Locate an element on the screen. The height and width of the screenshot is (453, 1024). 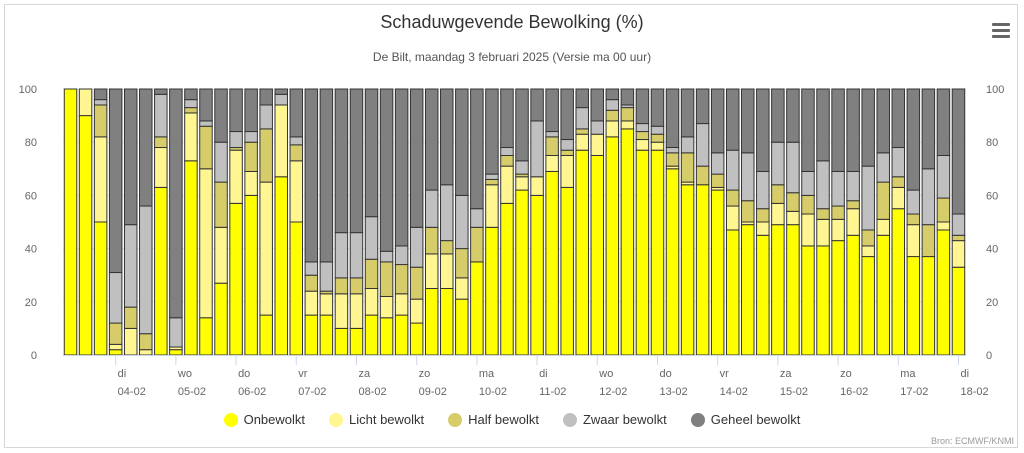
x-tick-date: 06-02 is located at coordinates (252, 392).